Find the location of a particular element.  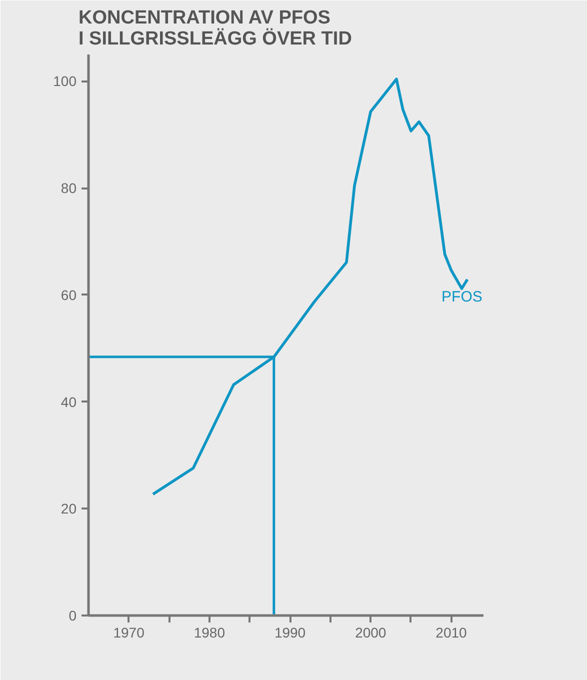

y-tick-label: 100 is located at coordinates (65, 81).